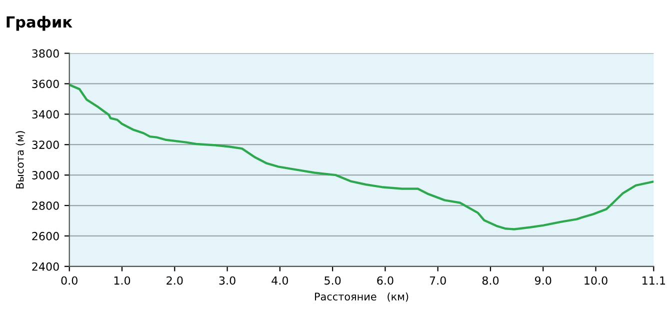 This screenshot has height=333, width=667. I want to click on y-tick-label: 3600, so click(45, 84).